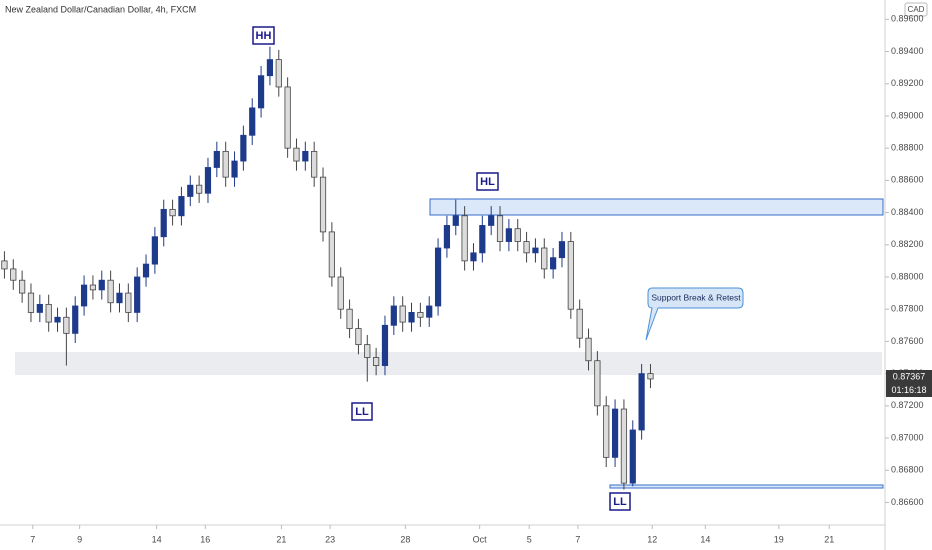  What do you see at coordinates (779, 539) in the screenshot?
I see `x-tick-label: 19` at bounding box center [779, 539].